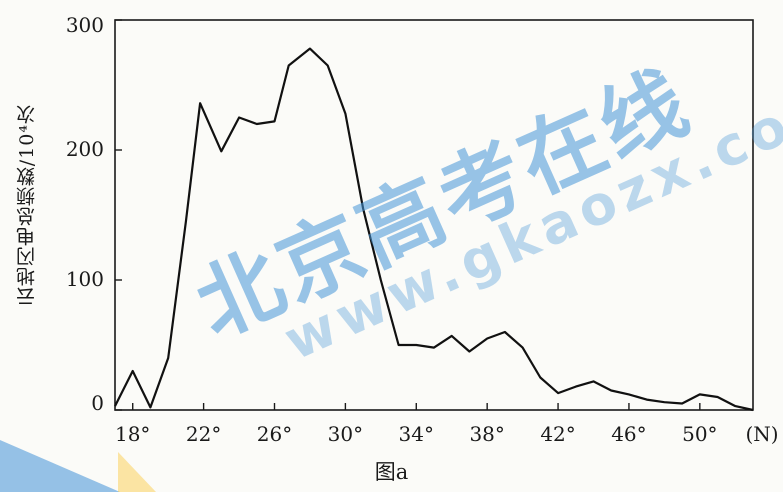 The width and height of the screenshot is (783, 492). I want to click on x-axis-ticks: 18° 22° 26° 30° 34° 38° 42° 46° 50°, so click(416, 424).